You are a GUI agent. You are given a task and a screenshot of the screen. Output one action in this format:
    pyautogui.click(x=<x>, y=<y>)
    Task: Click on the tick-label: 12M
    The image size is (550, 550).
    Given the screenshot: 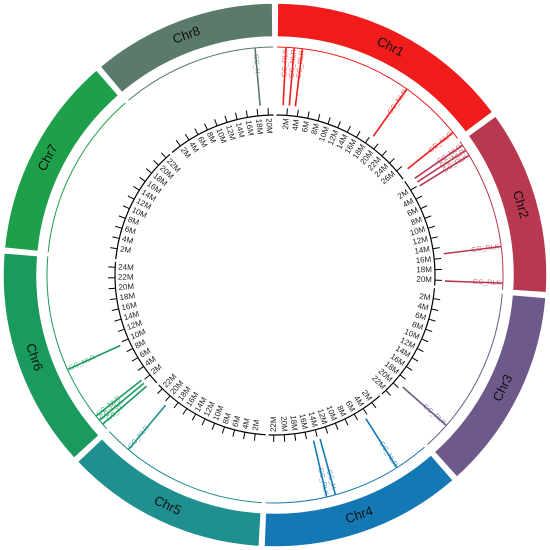 What is the action you would take?
    pyautogui.click(x=421, y=240)
    